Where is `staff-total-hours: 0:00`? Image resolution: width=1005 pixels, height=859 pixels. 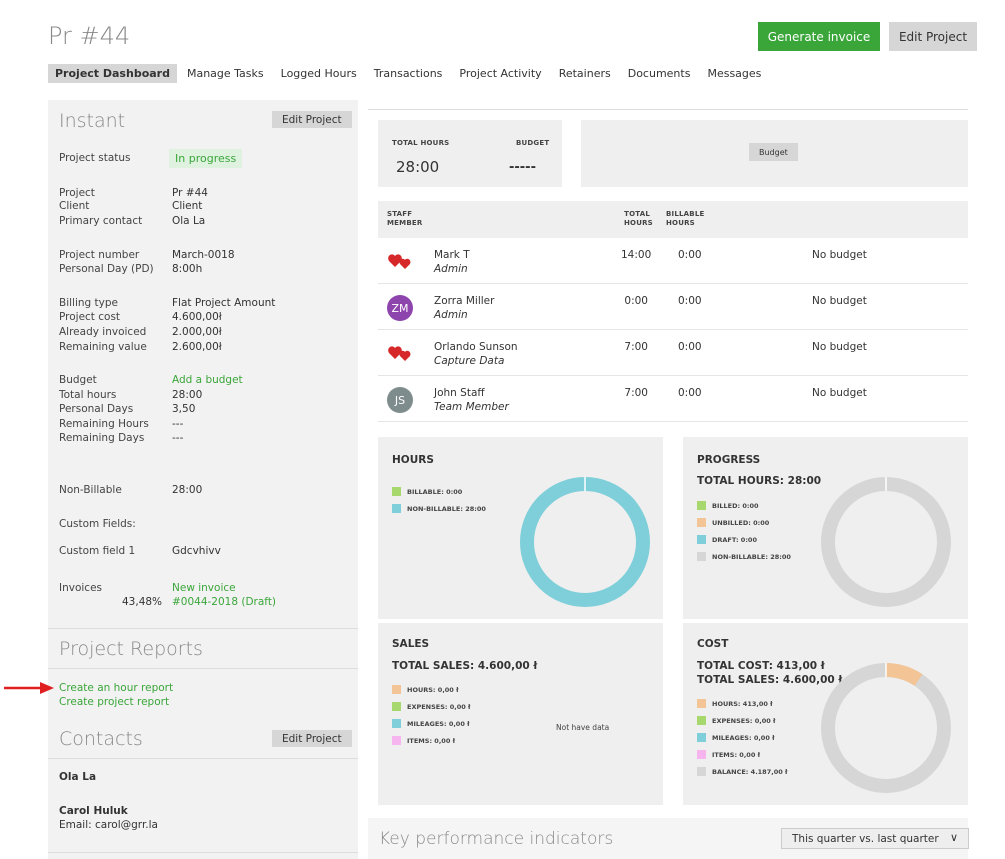 staff-total-hours: 0:00 is located at coordinates (636, 301).